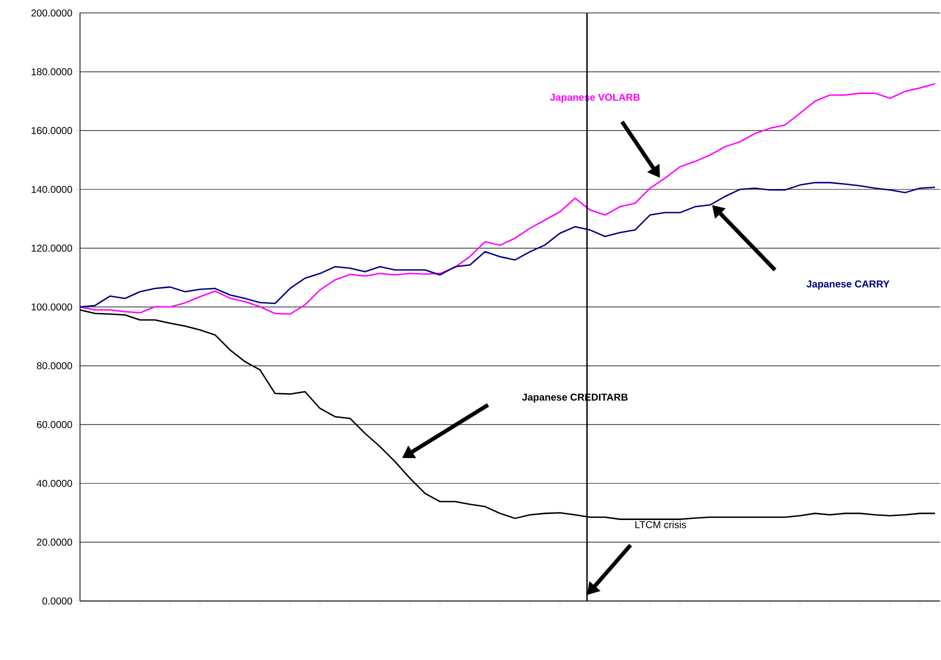 The height and width of the screenshot is (660, 941). I want to click on y-tick-label: 100.0000, so click(52, 307).